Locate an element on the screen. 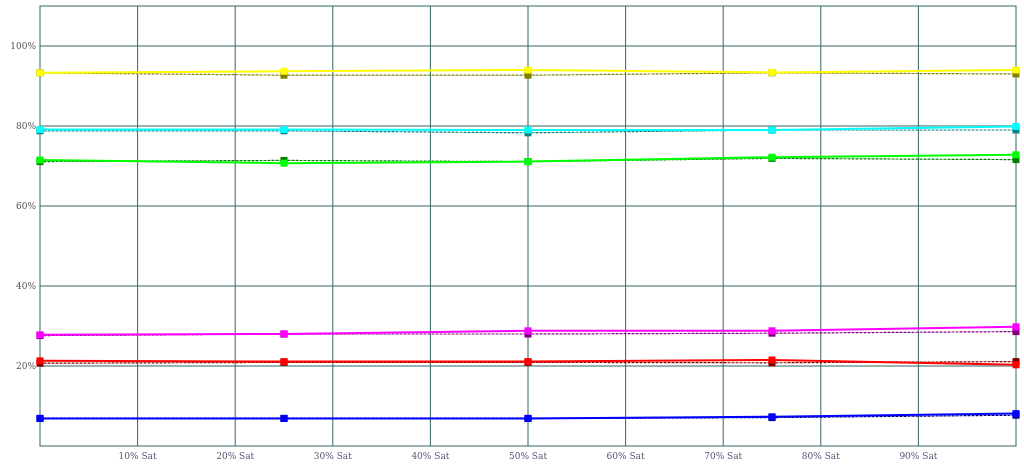  x-tick-label: 20% Sat is located at coordinates (235, 456).